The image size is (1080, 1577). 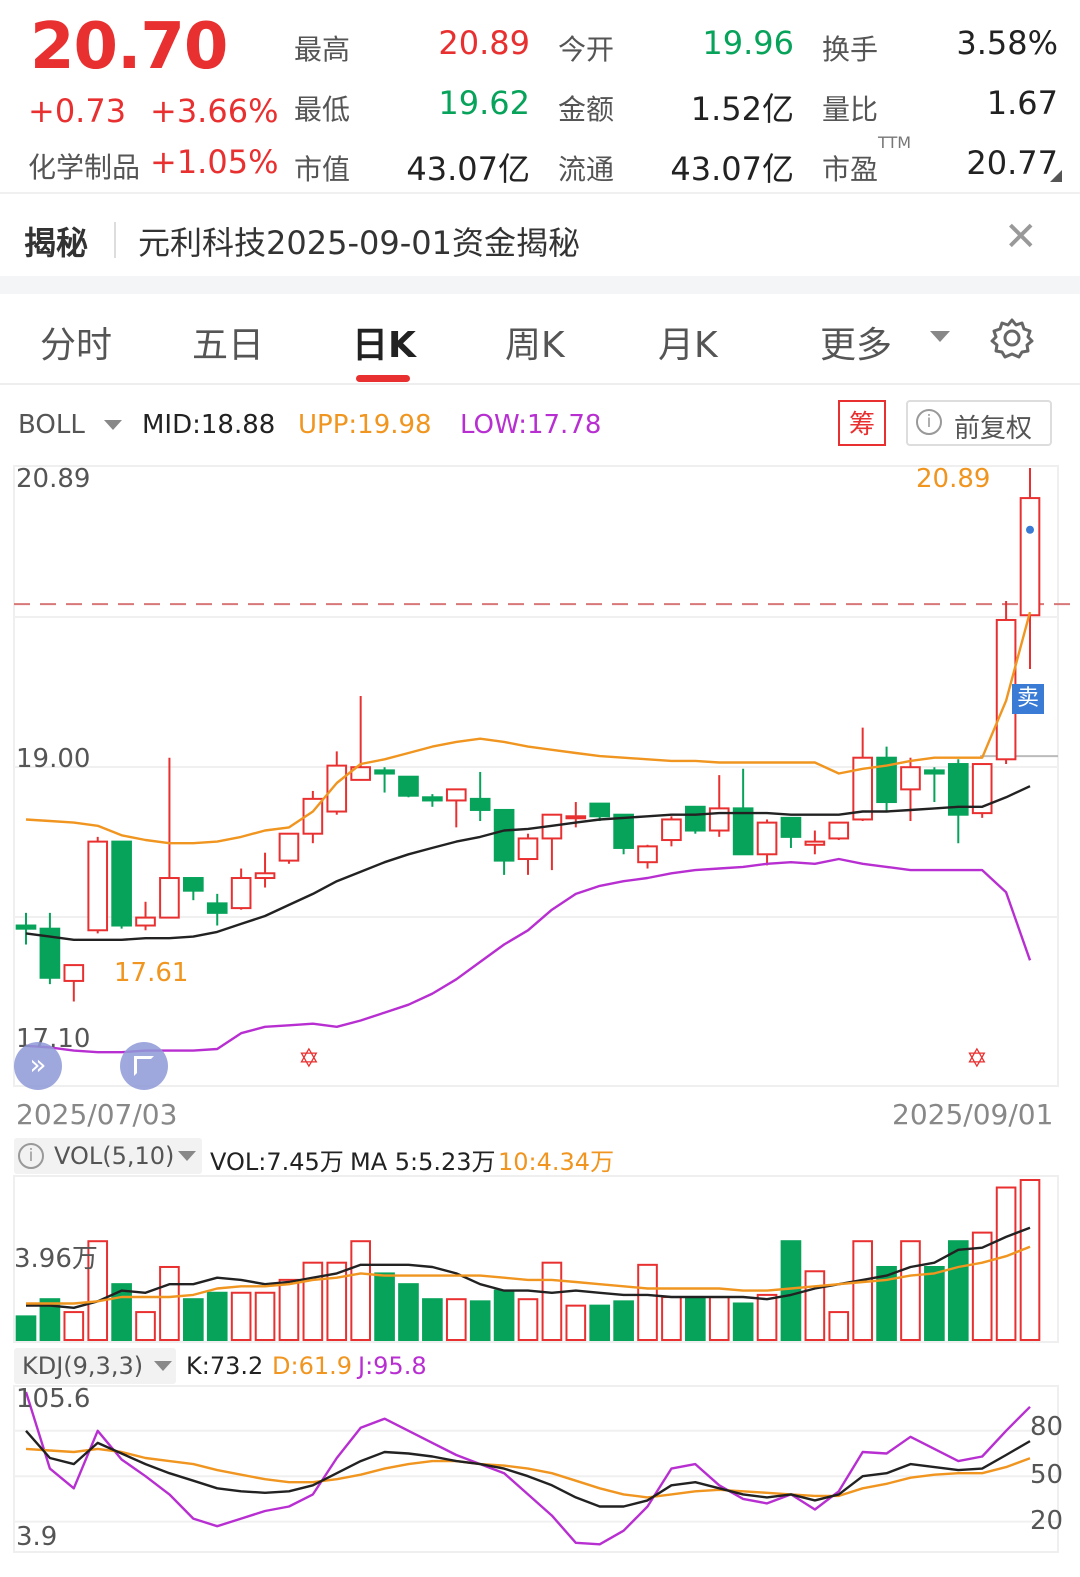 What do you see at coordinates (31, 1156) in the screenshot?
I see `info-icon: i` at bounding box center [31, 1156].